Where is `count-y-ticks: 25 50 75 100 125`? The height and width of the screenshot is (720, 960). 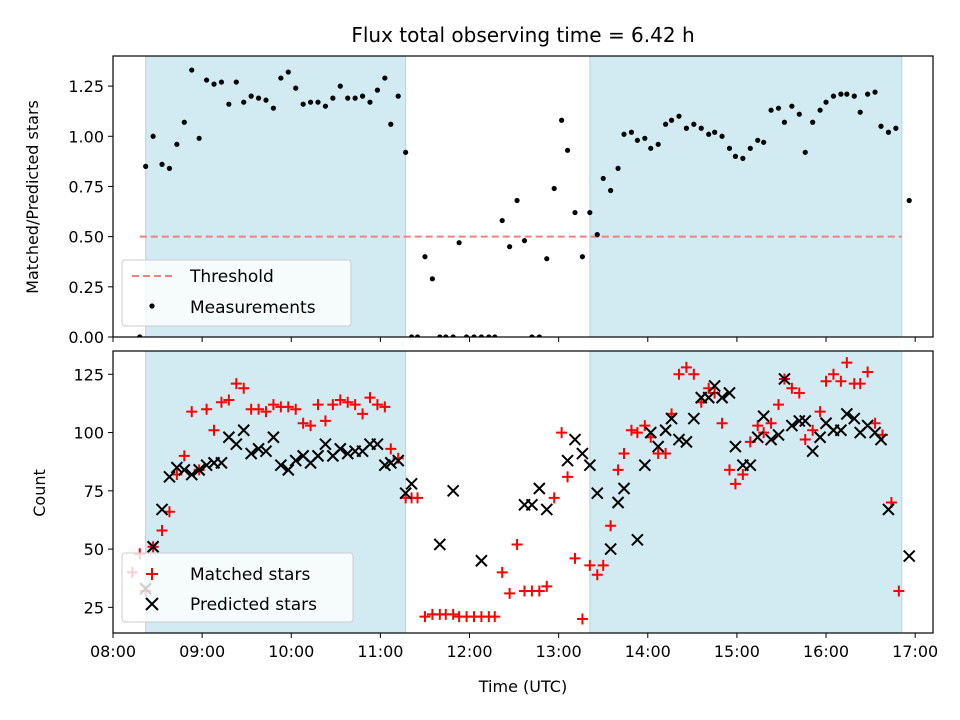
count-y-ticks: 25 50 75 100 125 is located at coordinates (93, 491).